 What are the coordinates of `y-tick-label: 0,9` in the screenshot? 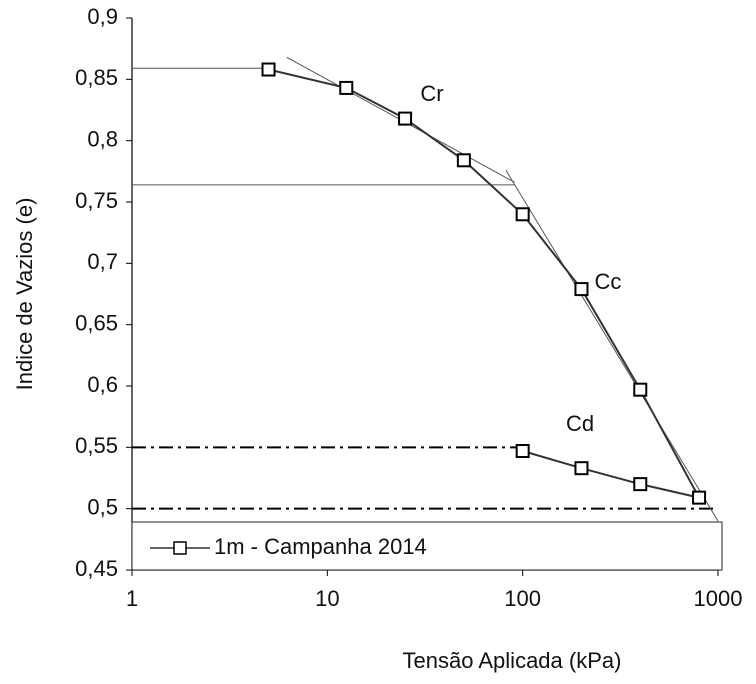 It's located at (102, 16).